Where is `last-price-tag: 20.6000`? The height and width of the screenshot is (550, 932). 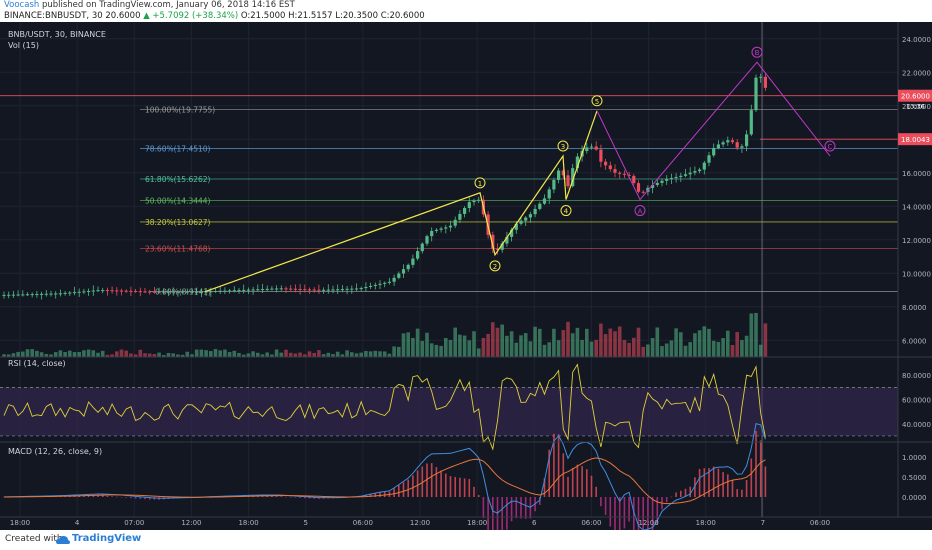
last-price-tag: 20.6000 is located at coordinates (915, 97).